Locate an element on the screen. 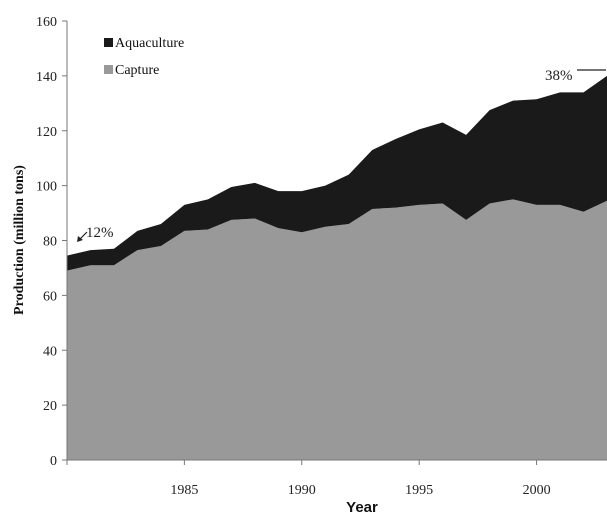 This screenshot has height=516, width=607. annotation-12pct: 12% is located at coordinates (100, 233).